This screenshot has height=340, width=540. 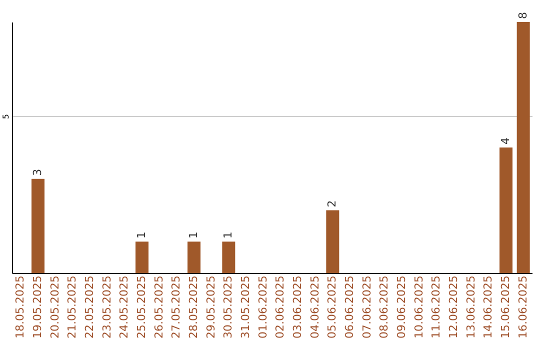 I want to click on x-tick-label: 18.05.2025, so click(x=20, y=307).